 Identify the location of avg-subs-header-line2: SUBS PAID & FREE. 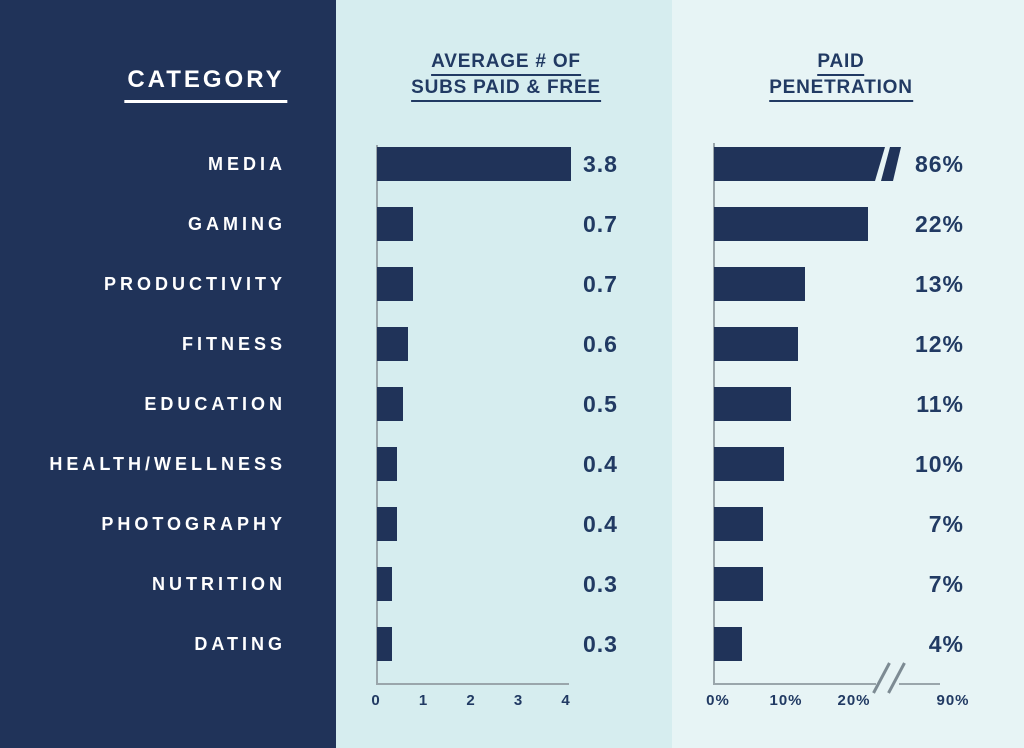
(506, 89).